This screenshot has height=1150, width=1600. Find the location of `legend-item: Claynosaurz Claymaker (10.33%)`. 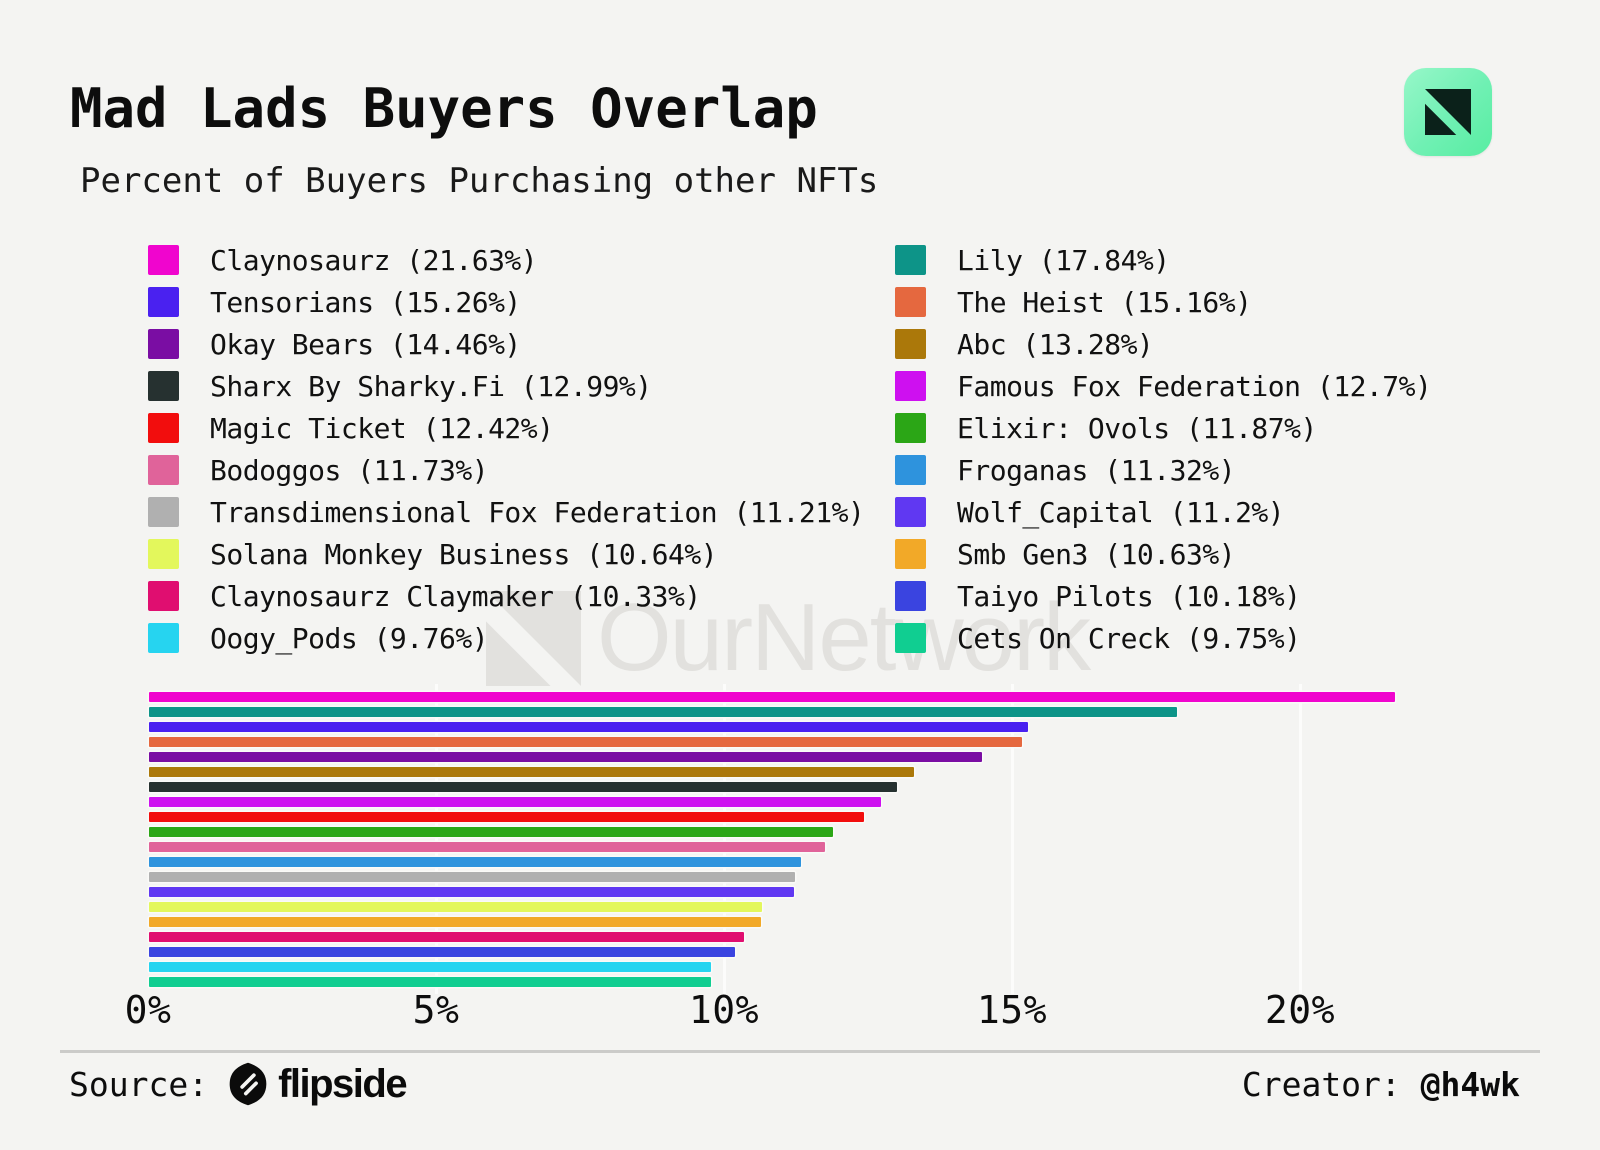

legend-item: Claynosaurz Claymaker (10.33%) is located at coordinates (506, 596).